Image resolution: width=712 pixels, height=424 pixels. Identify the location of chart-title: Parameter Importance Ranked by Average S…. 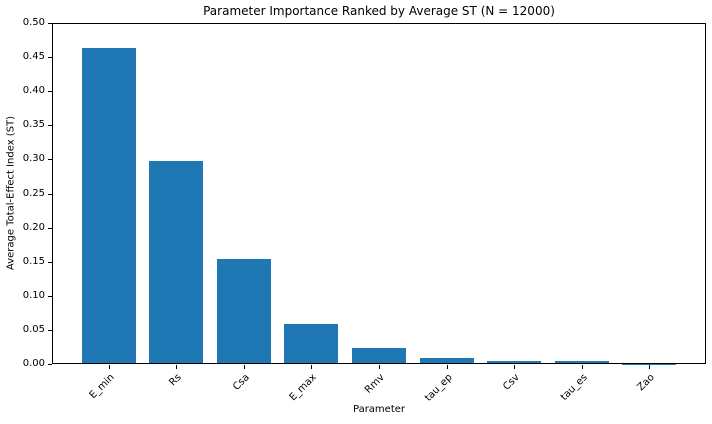
(379, 11).